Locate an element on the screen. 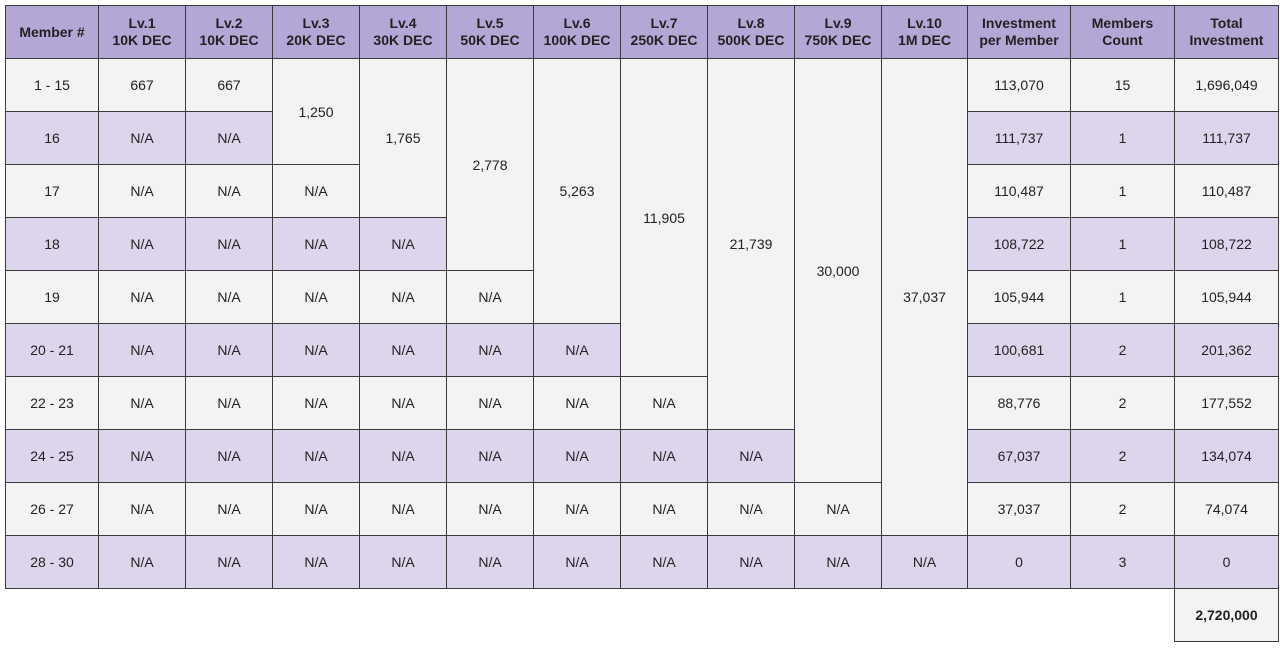  header-members-count: Members Count is located at coordinates (1122, 32).